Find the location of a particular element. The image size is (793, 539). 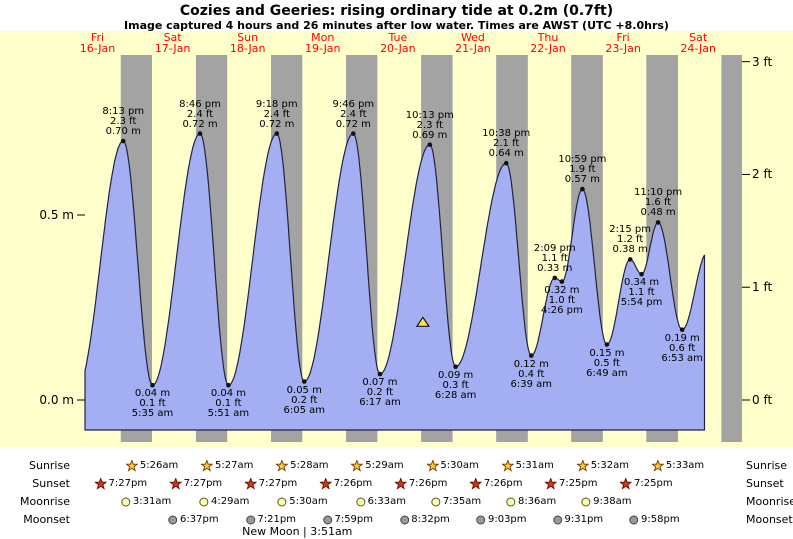

moonset-row-label-left: Moonset is located at coordinates (46, 519).